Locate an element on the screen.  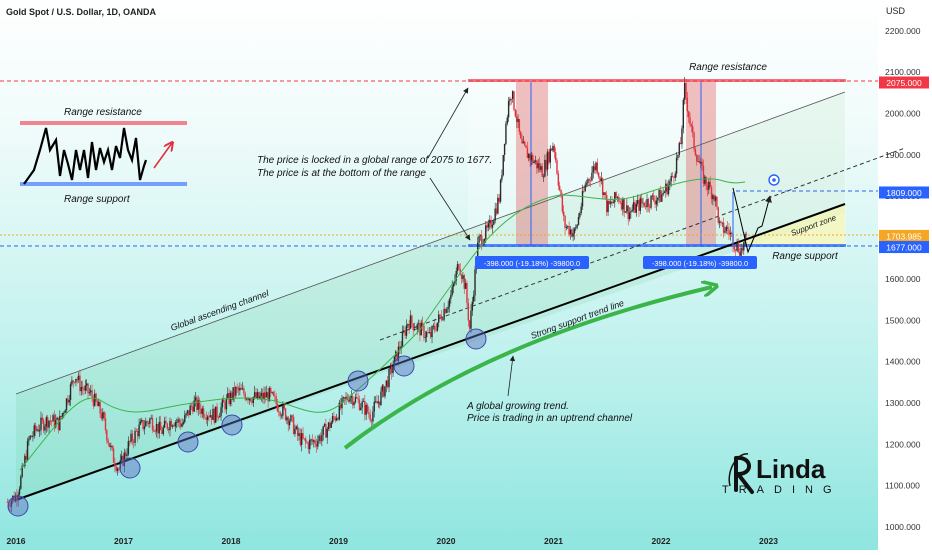
x-axis: 2016 2017 2018 2019 2020 2021 2022 2023 is located at coordinates (393, 541).